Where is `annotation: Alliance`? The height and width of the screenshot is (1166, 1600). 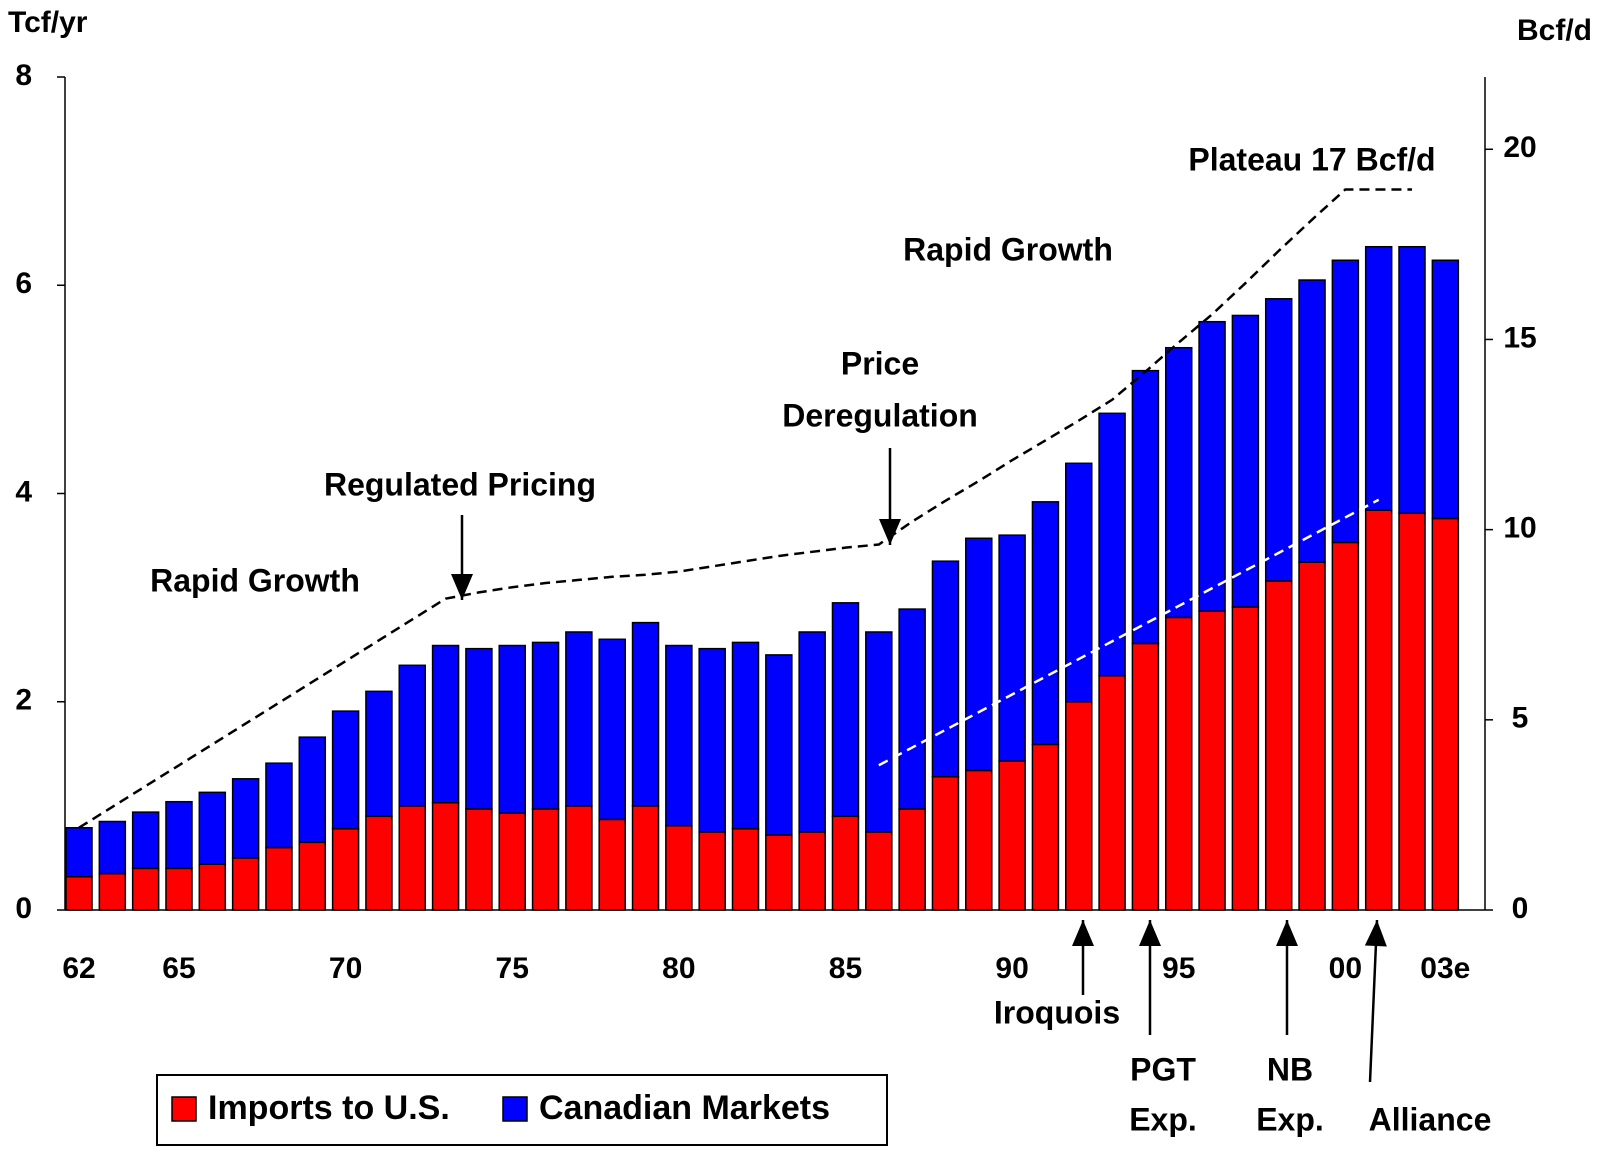
annotation: Alliance is located at coordinates (1430, 1119).